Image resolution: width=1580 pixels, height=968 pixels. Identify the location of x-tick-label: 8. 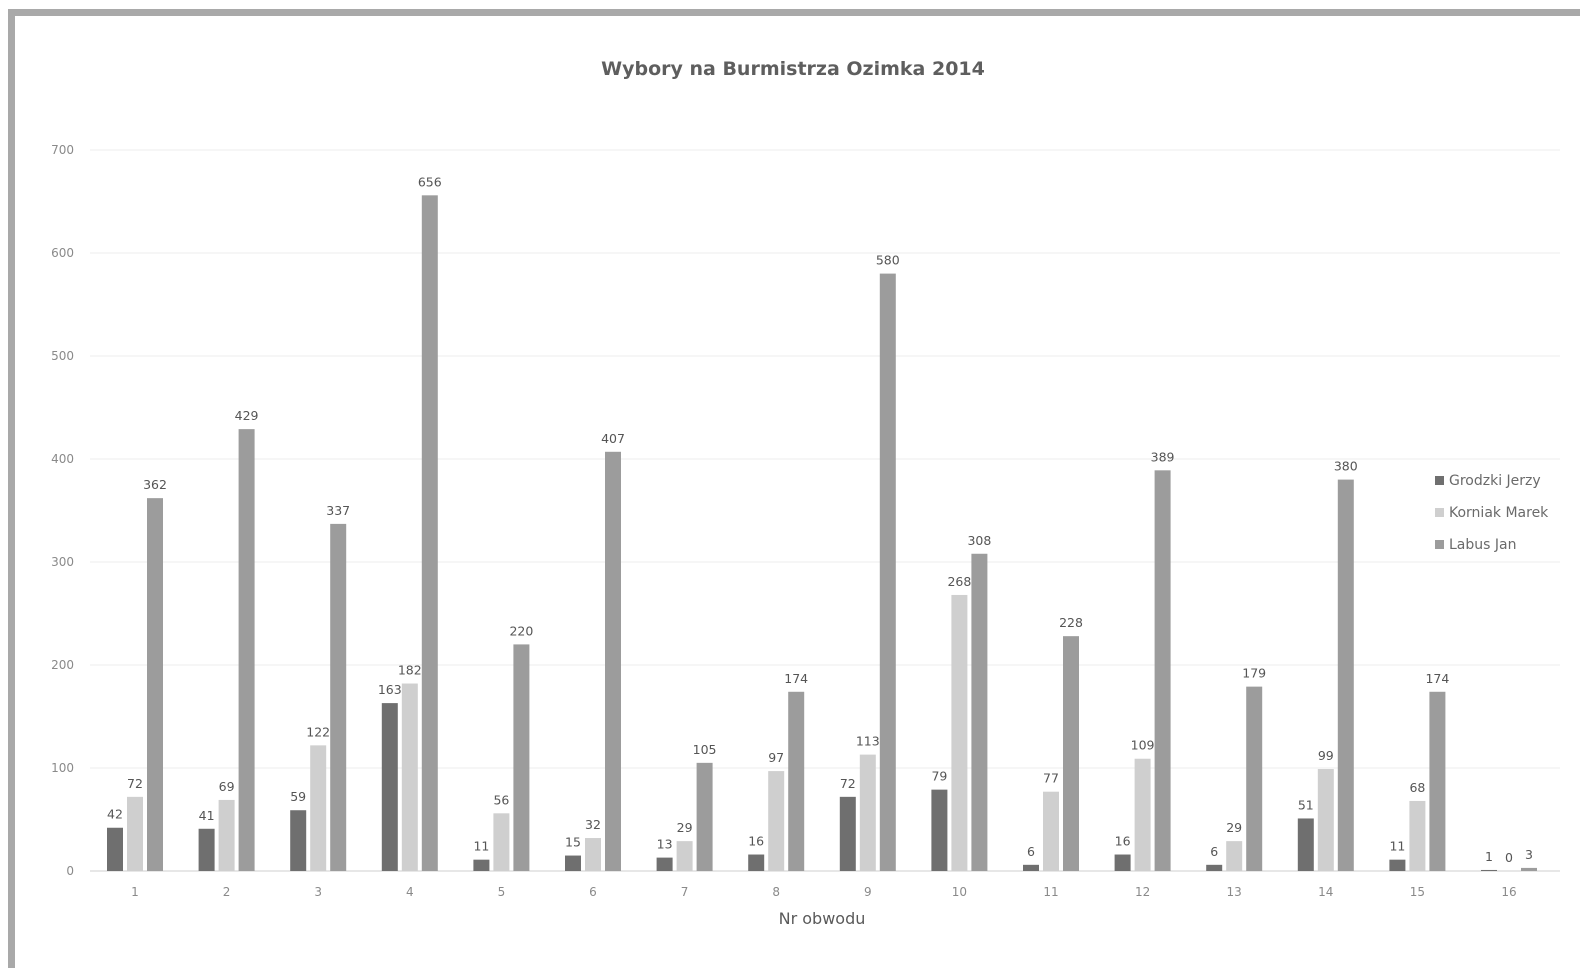
(776, 892).